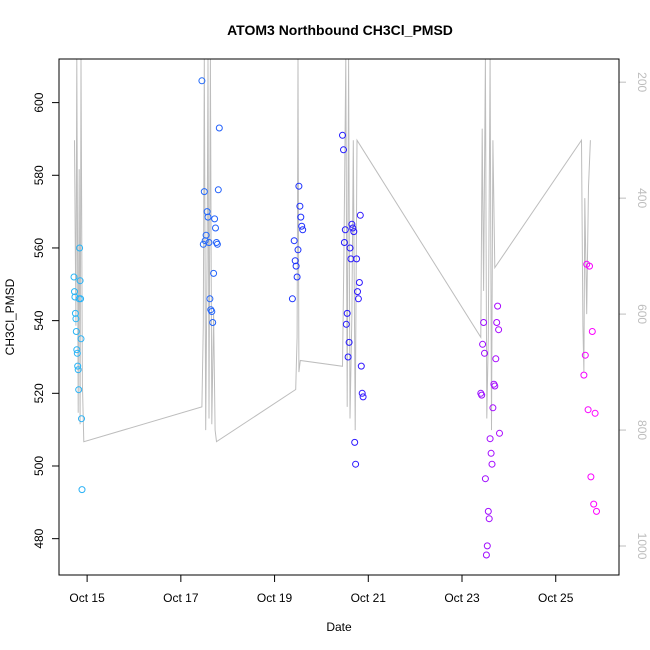  What do you see at coordinates (39, 466) in the screenshot?
I see `y-tick-label: 500` at bounding box center [39, 466].